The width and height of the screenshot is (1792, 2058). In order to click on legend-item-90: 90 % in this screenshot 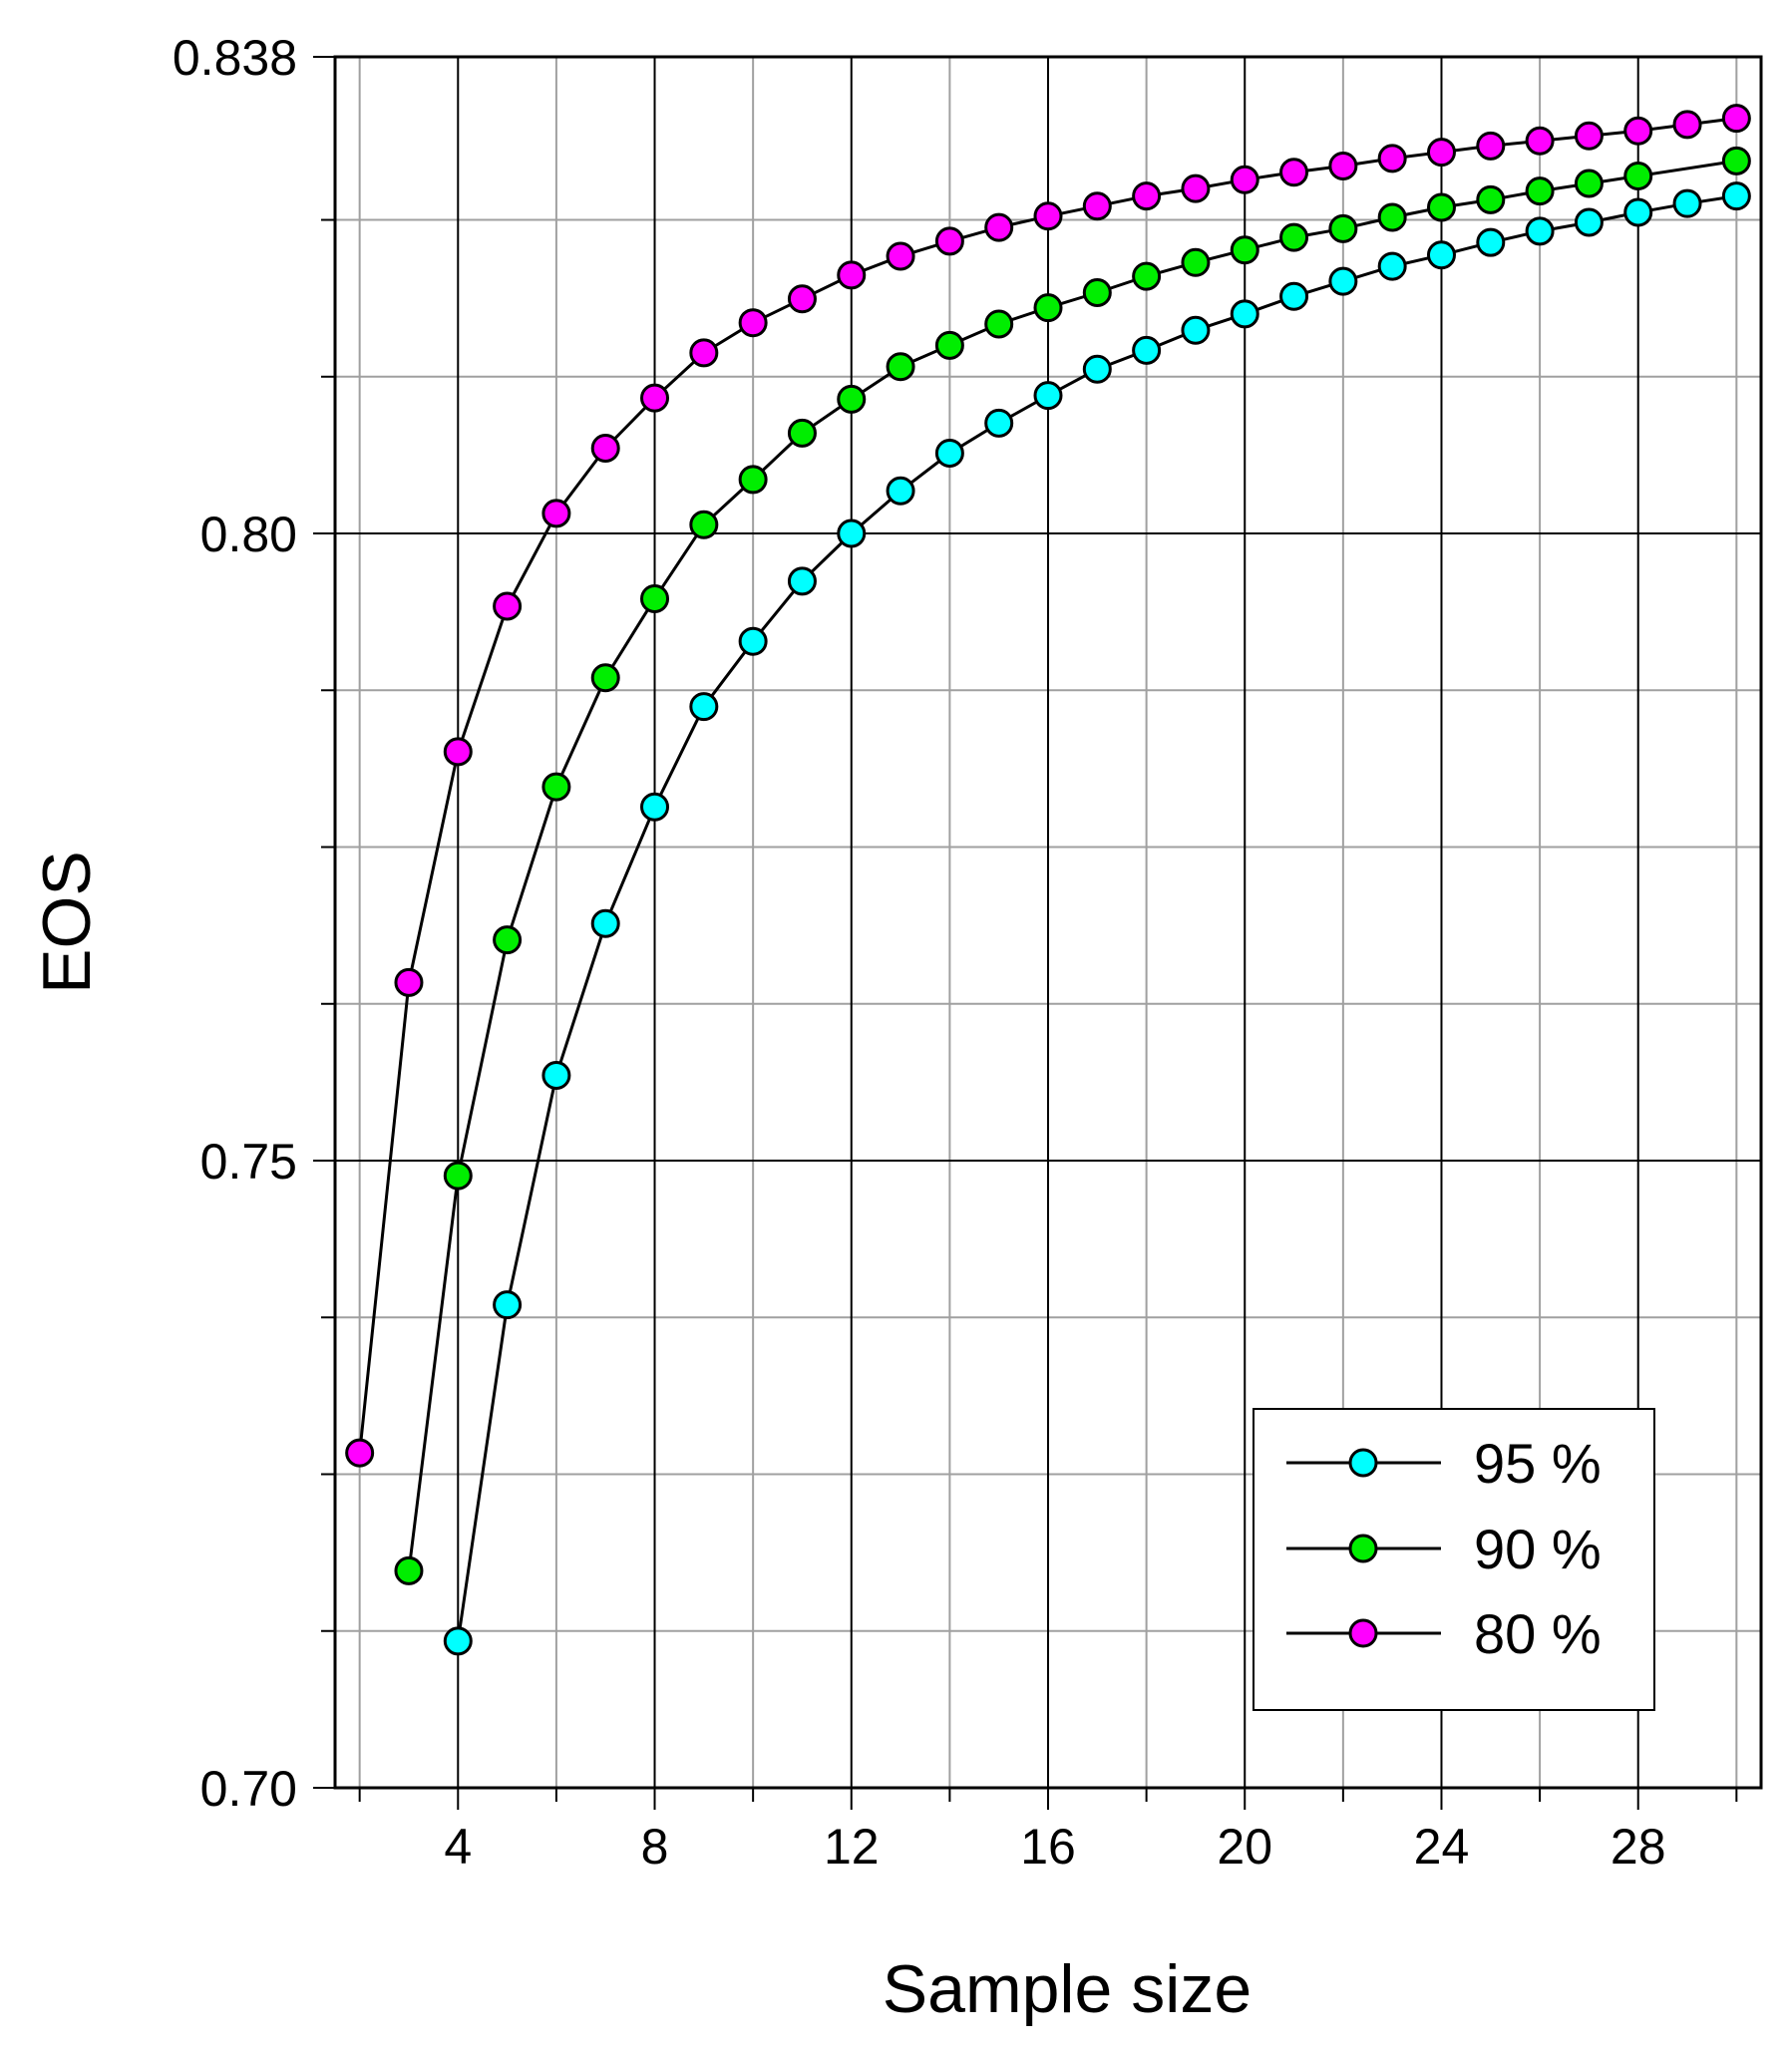, I will do `click(1444, 1549)`.